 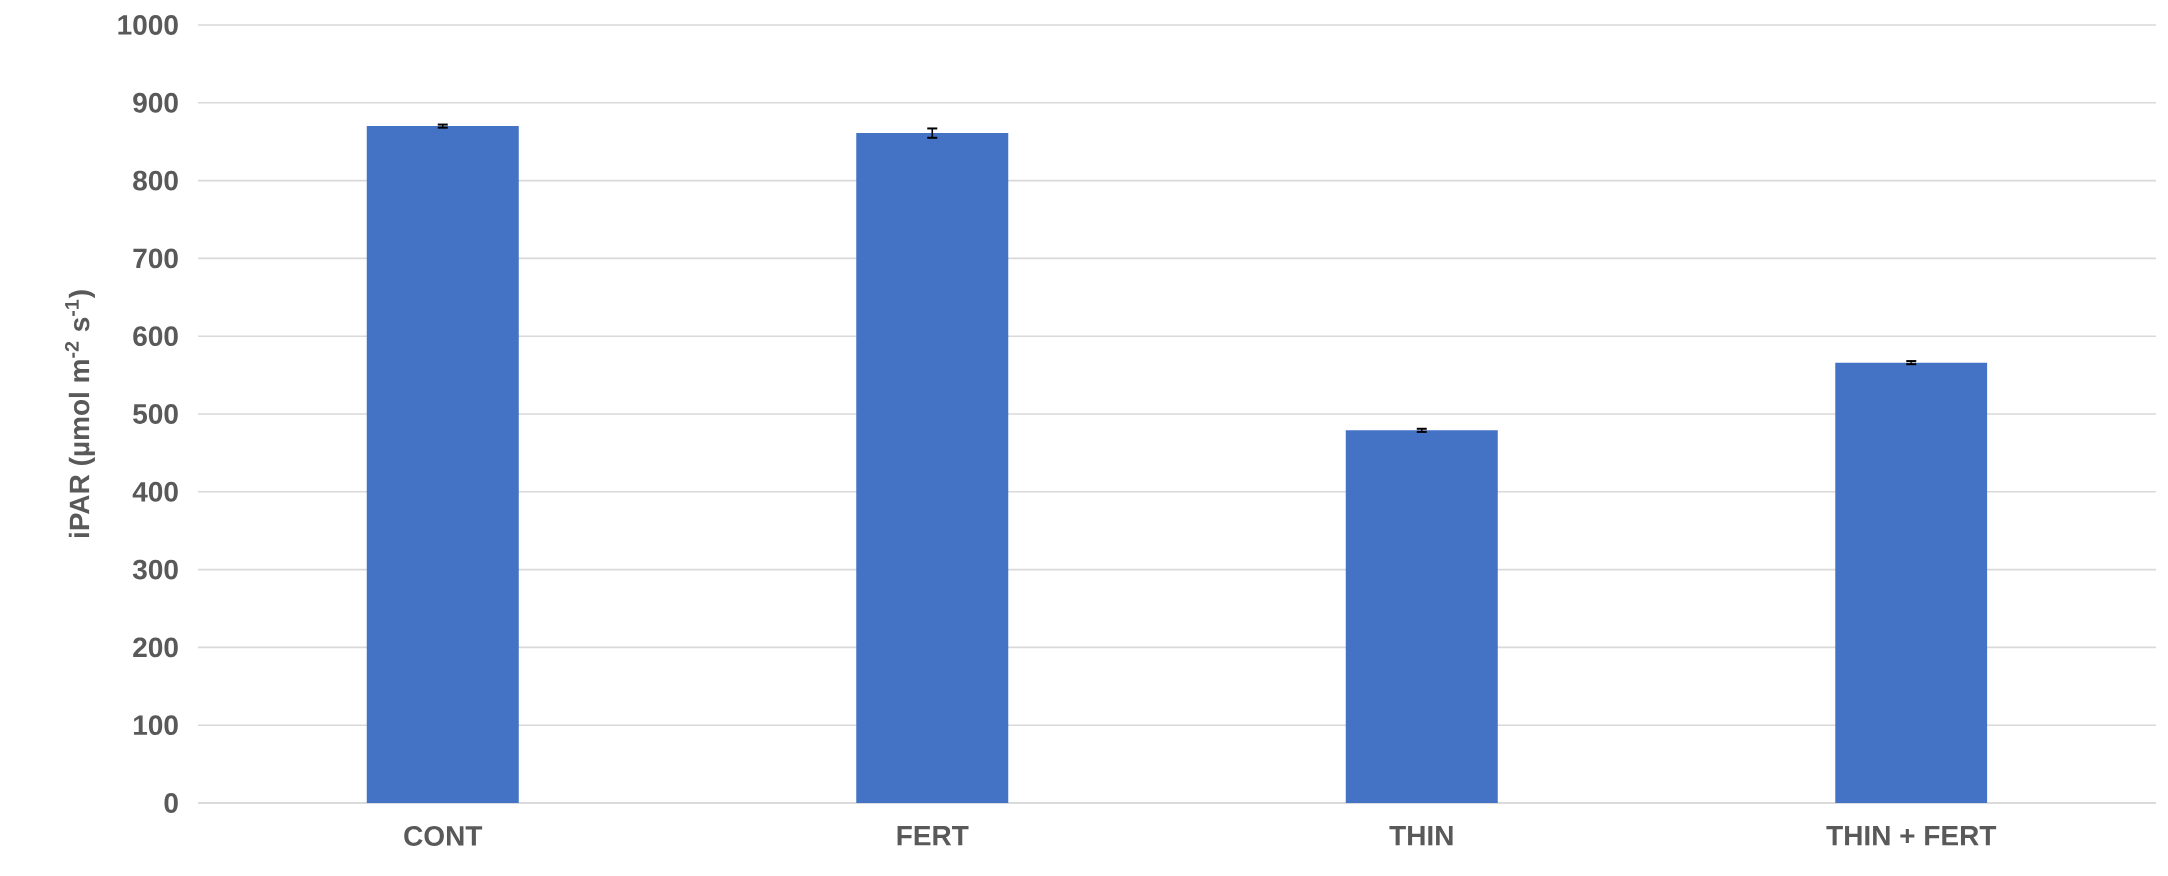 I want to click on y-tick-label: 500, so click(x=155, y=414).